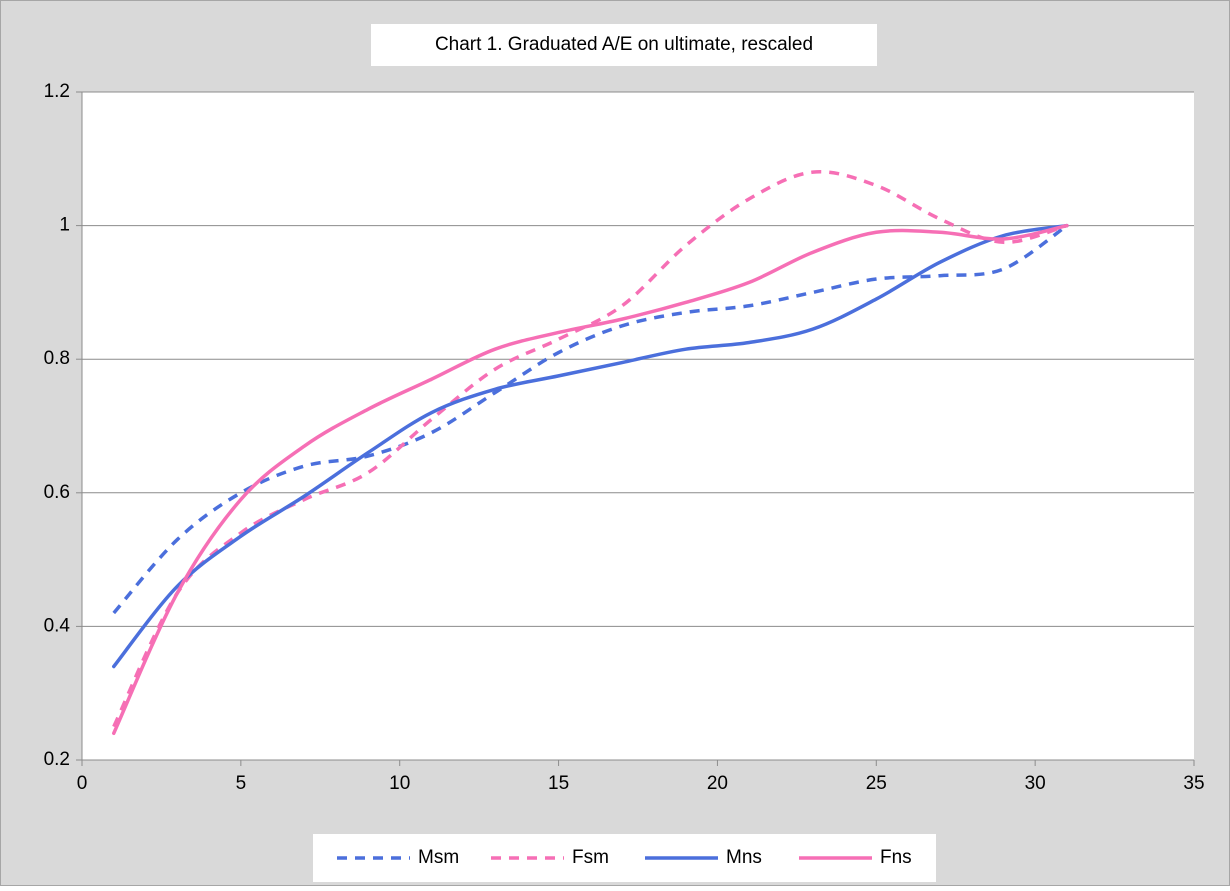 The width and height of the screenshot is (1230, 891). Describe the element at coordinates (64, 225) in the screenshot. I see `y-tick-label: 1` at that location.